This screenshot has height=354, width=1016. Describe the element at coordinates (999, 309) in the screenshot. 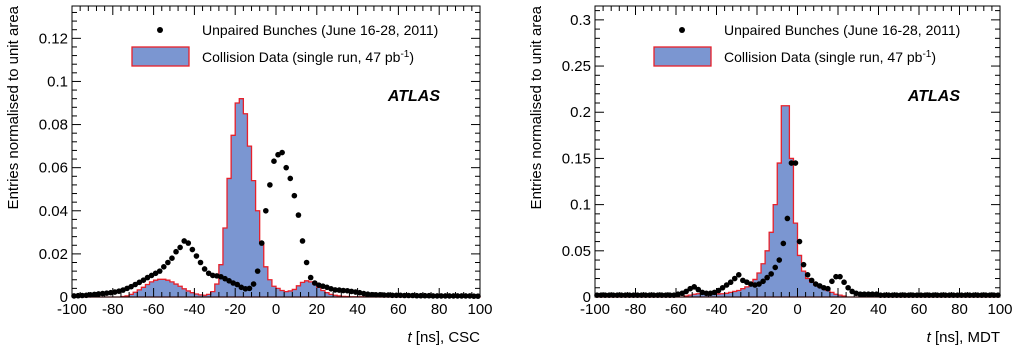

I see `x-tick-label: 100` at that location.